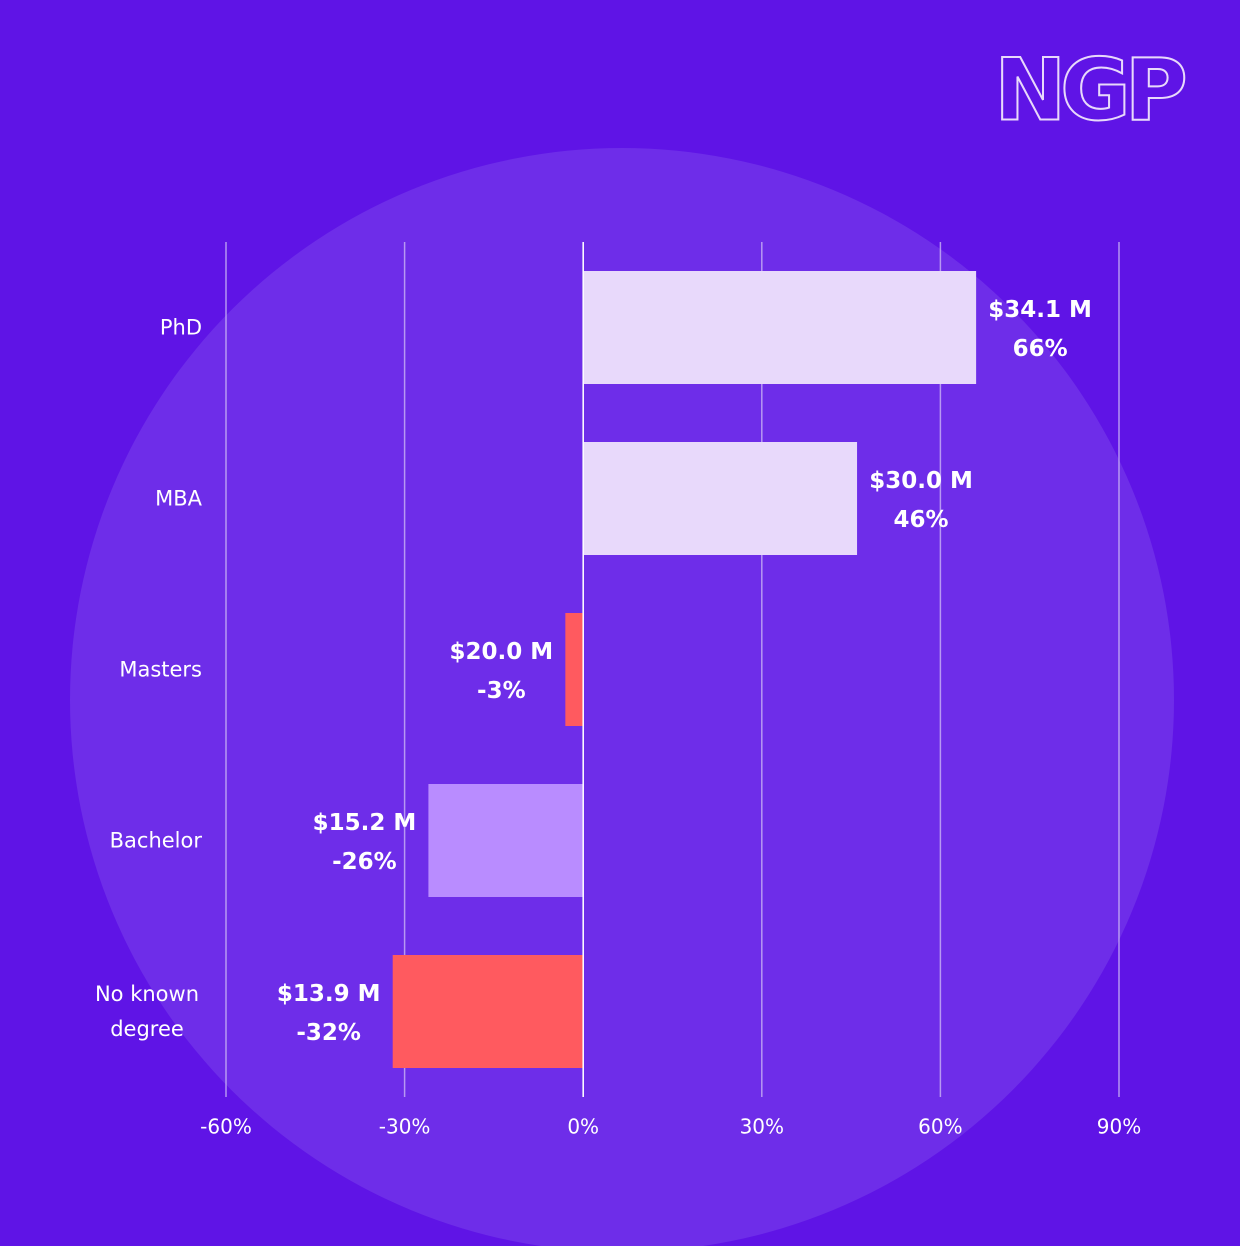  Describe the element at coordinates (178, 498) in the screenshot. I see `y-tick-label: MBA` at that location.